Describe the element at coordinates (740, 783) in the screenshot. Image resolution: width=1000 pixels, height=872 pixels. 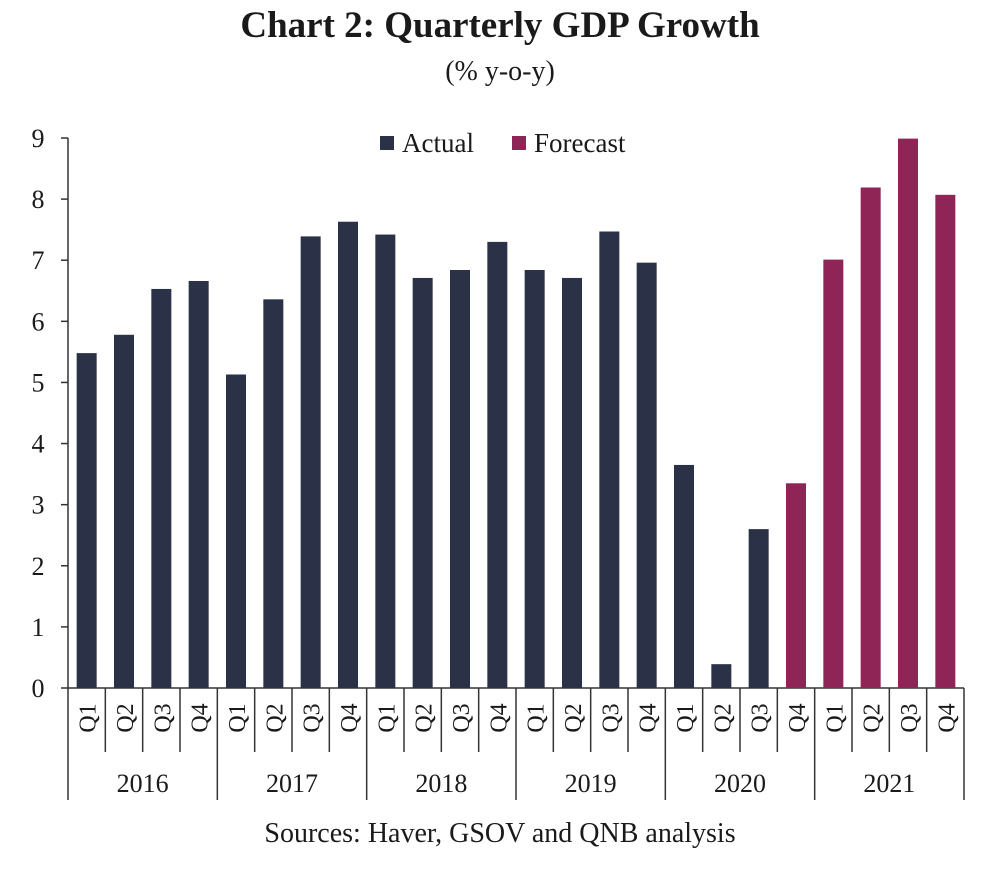
I see `year-label: 2020` at that location.